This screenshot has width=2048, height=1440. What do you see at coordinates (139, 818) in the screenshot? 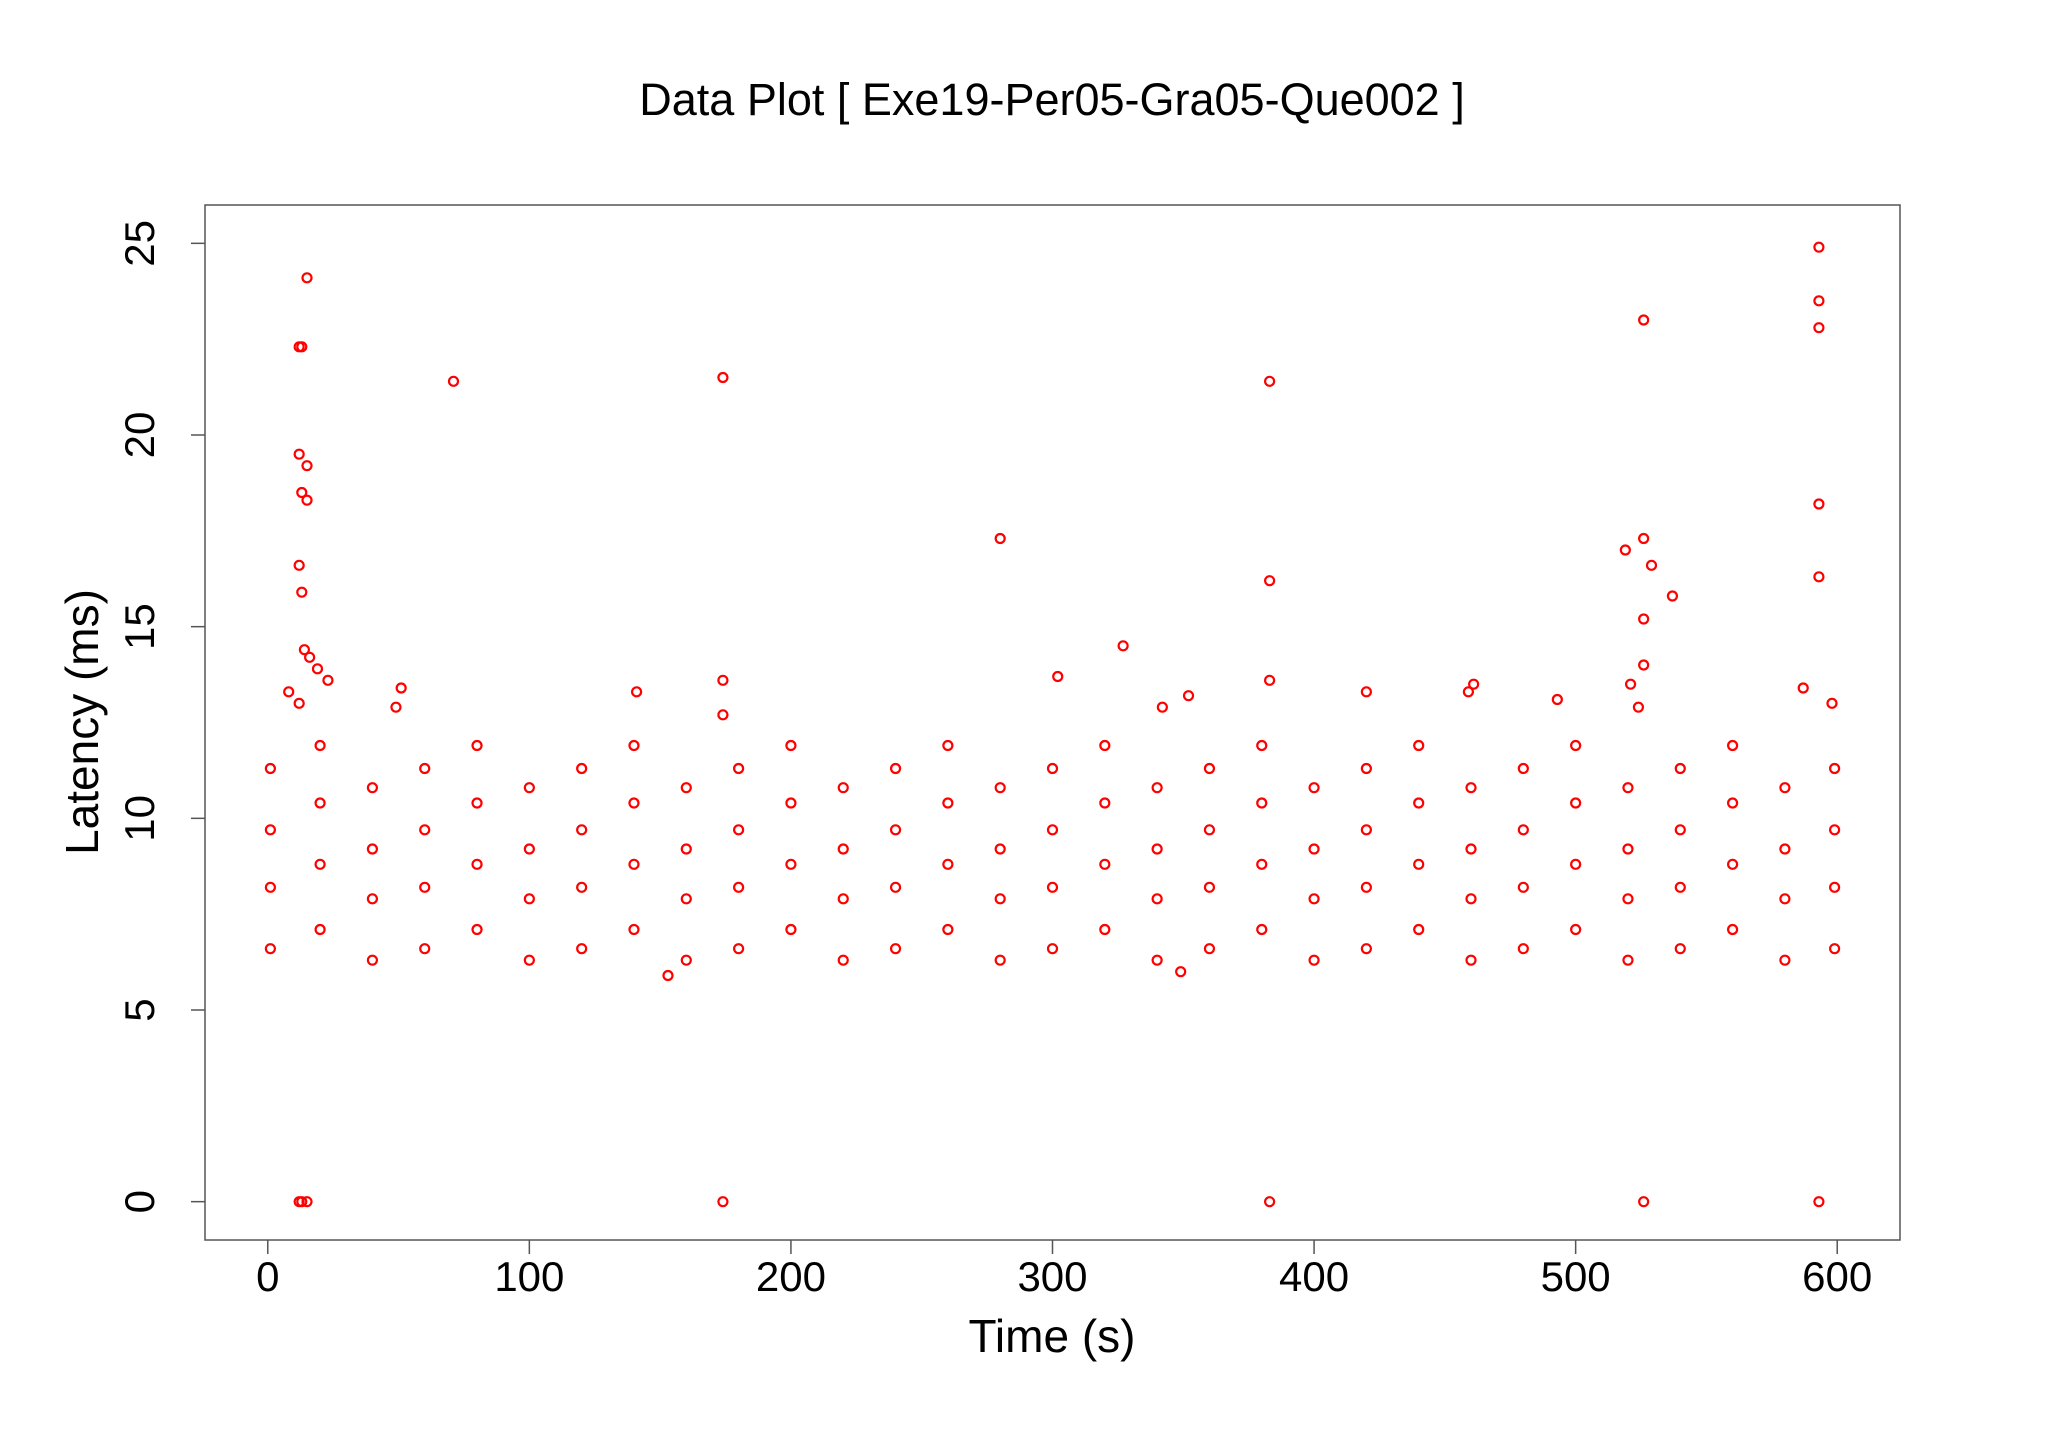
I see `y-tick-label: 10` at bounding box center [139, 818].